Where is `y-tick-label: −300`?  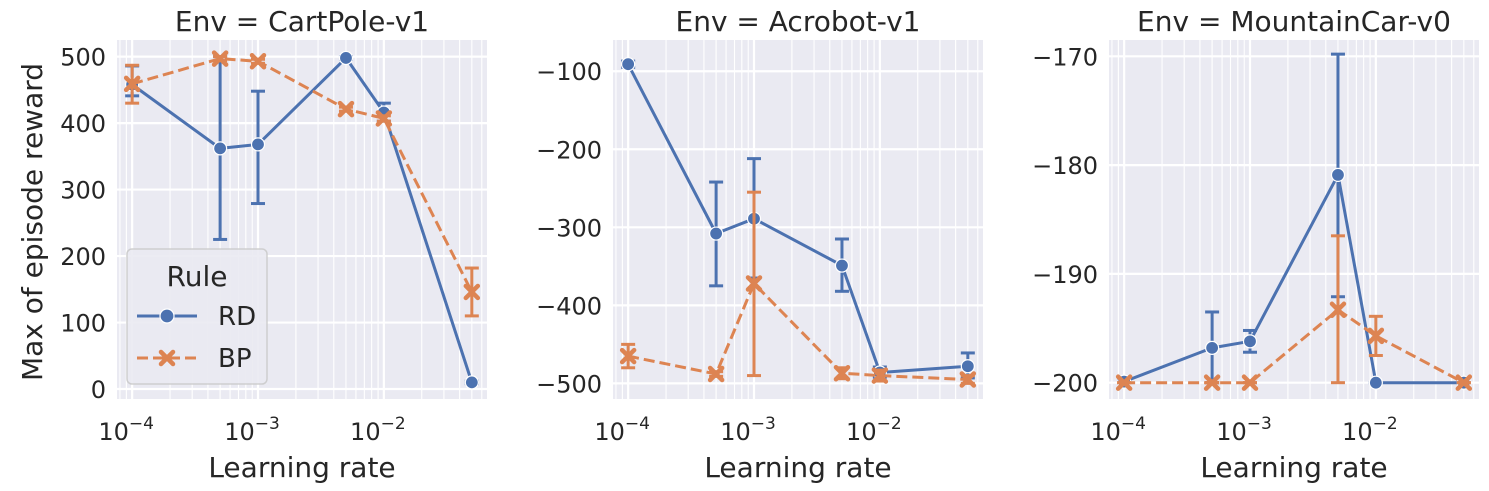
y-tick-label: −300 is located at coordinates (569, 228).